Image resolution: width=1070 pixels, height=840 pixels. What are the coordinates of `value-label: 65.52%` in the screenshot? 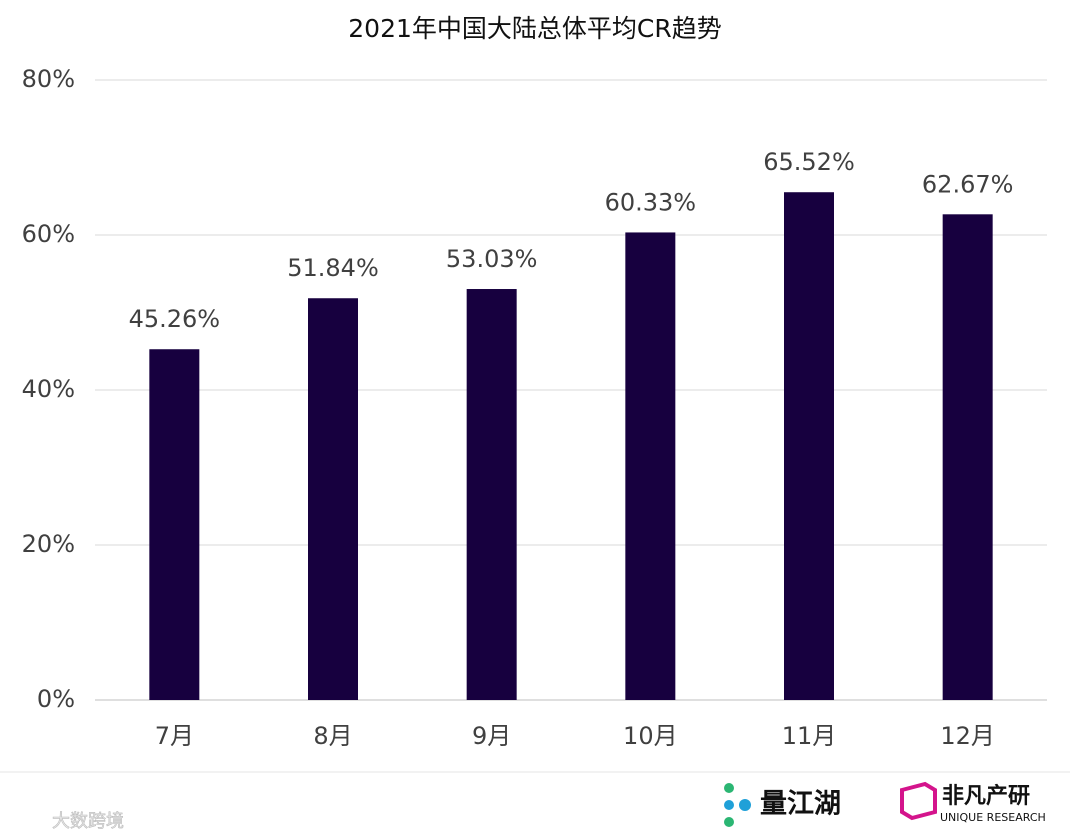 It's located at (809, 162).